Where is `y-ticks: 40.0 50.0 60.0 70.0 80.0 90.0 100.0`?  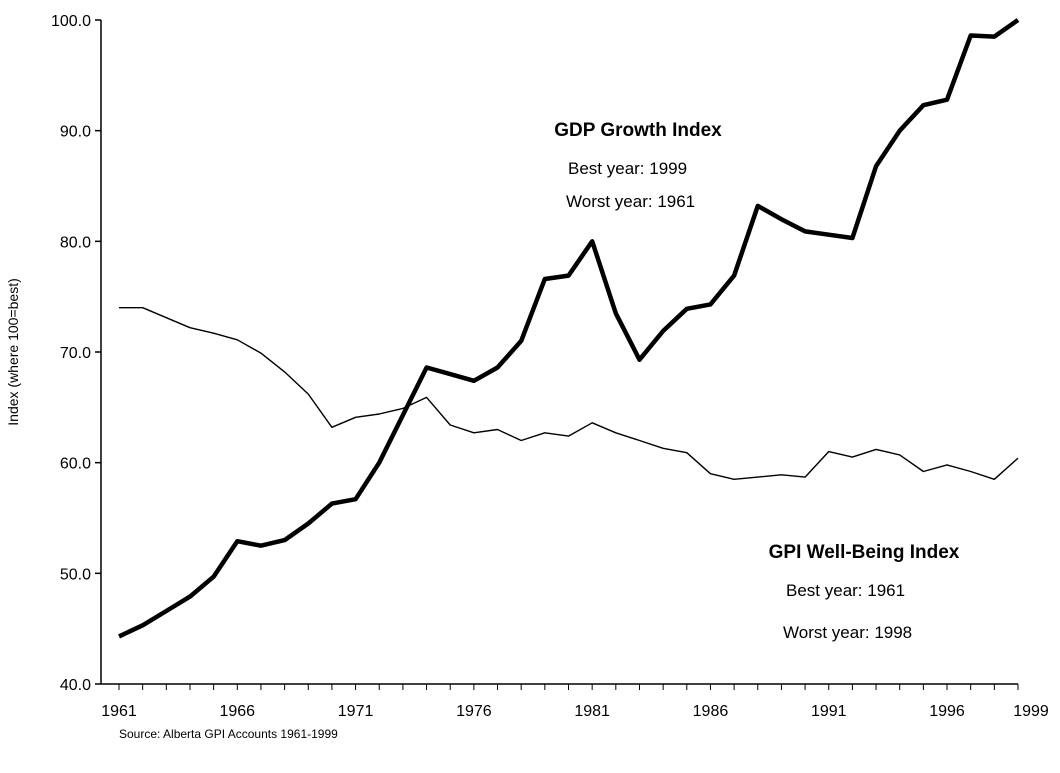
y-ticks: 40.0 50.0 60.0 70.0 80.0 90.0 100.0 is located at coordinates (76, 353).